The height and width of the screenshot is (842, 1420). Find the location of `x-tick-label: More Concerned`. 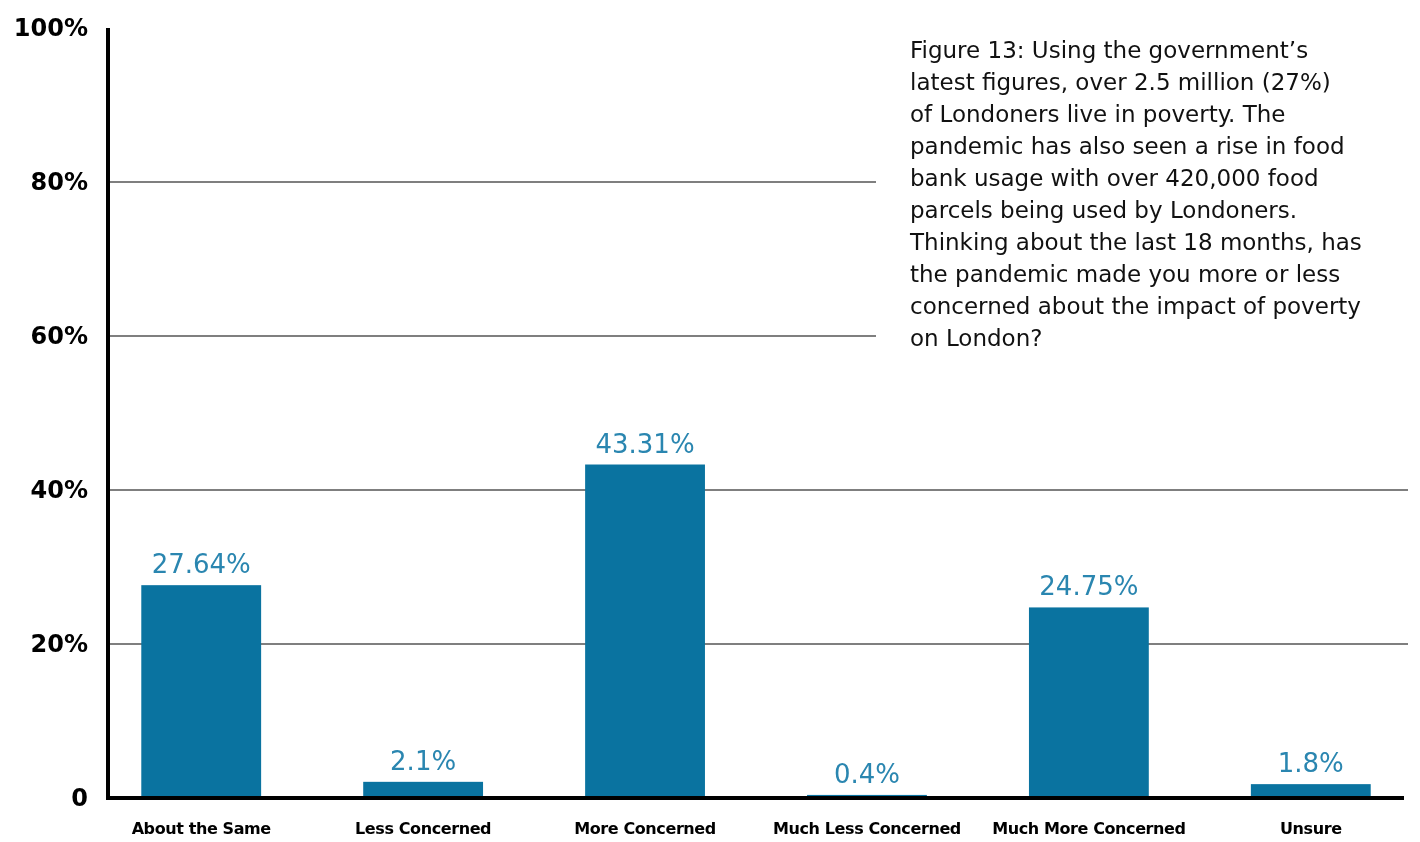

x-tick-label: More Concerned is located at coordinates (645, 828).